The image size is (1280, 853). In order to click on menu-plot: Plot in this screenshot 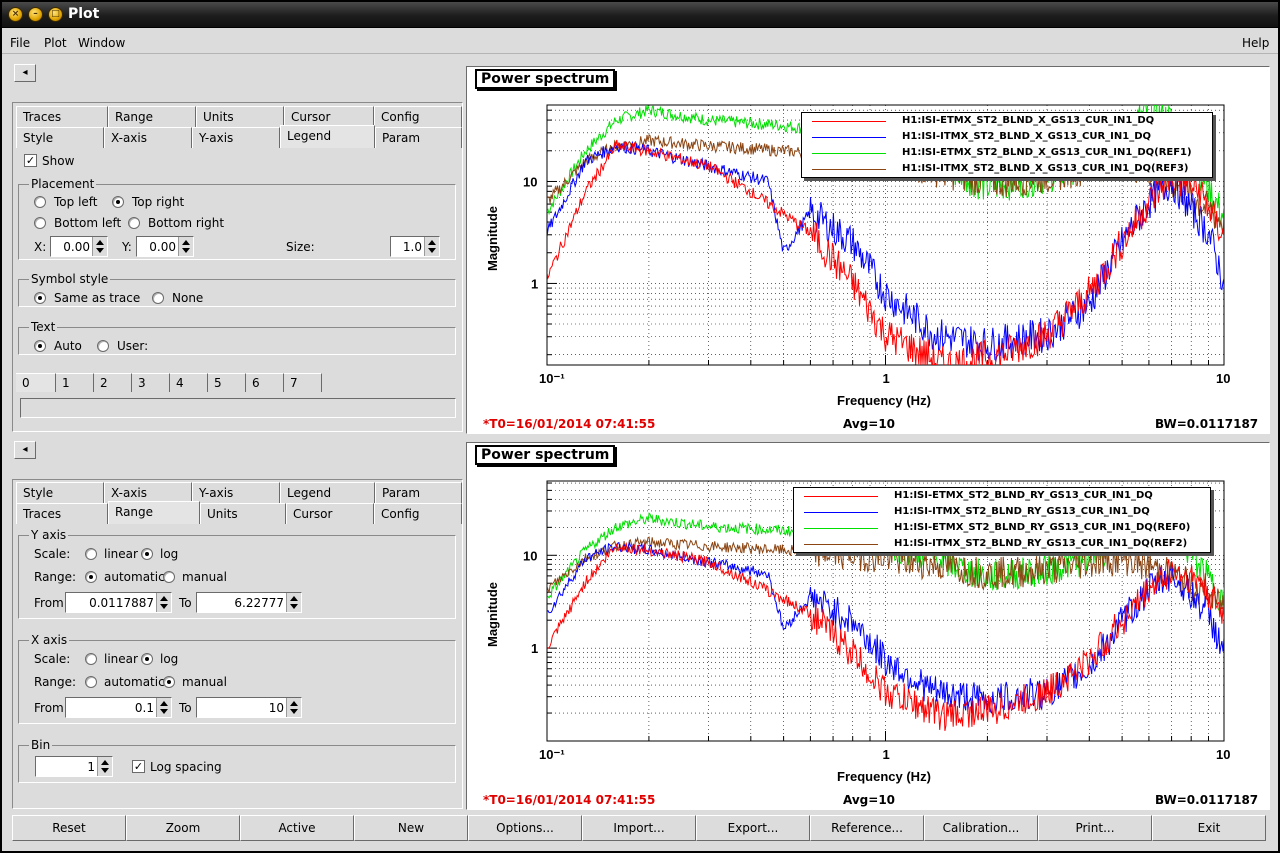, I will do `click(55, 43)`.